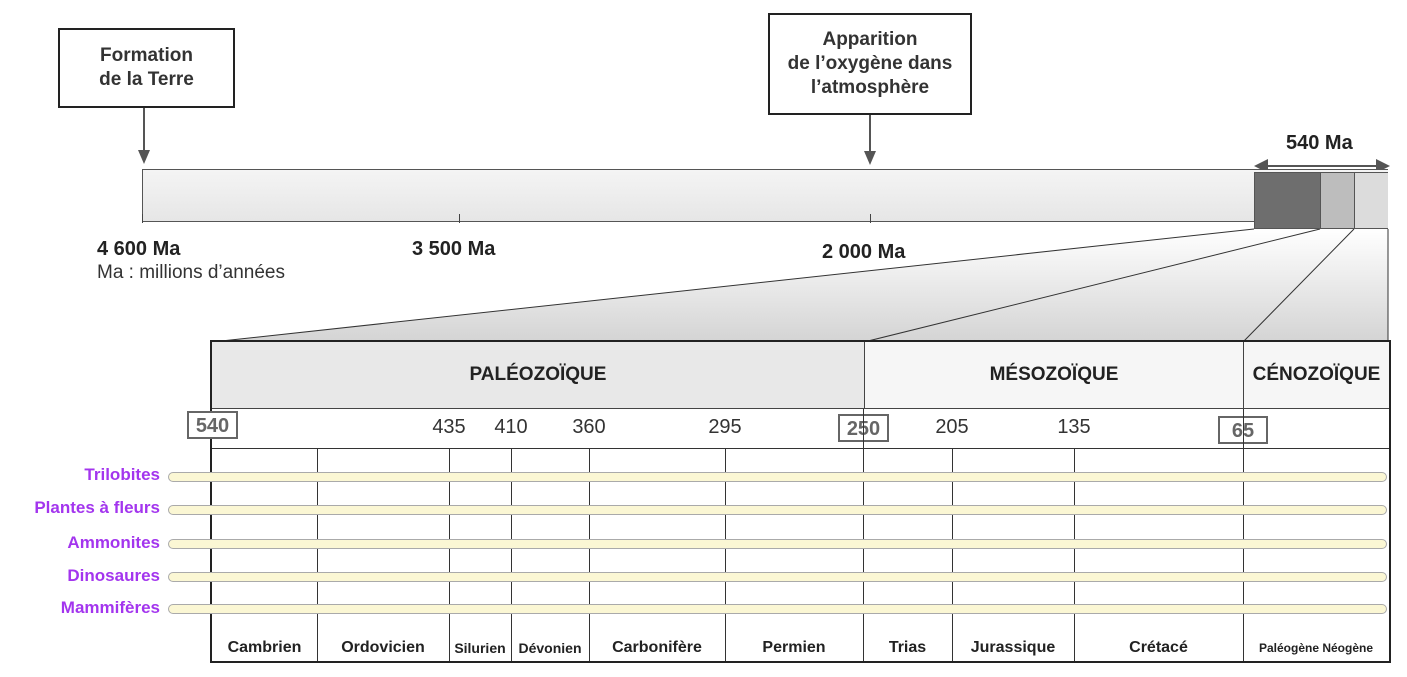 This screenshot has width=1407, height=677. What do you see at coordinates (113, 575) in the screenshot?
I see `life-label-dinosaures: Dinosaures` at bounding box center [113, 575].